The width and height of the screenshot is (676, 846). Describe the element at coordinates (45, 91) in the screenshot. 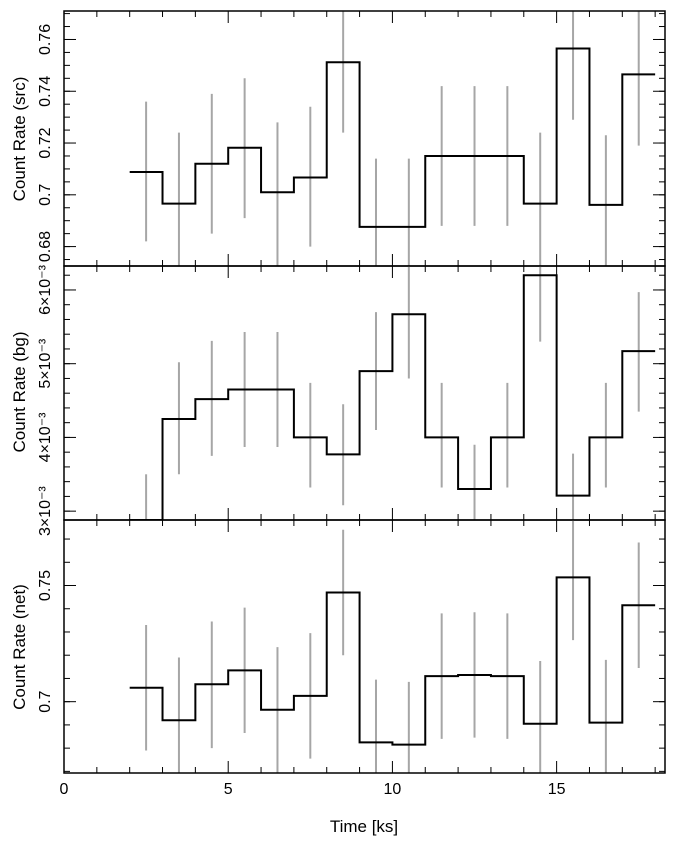

I see `panel-src-y-tick-label: 0.74` at that location.